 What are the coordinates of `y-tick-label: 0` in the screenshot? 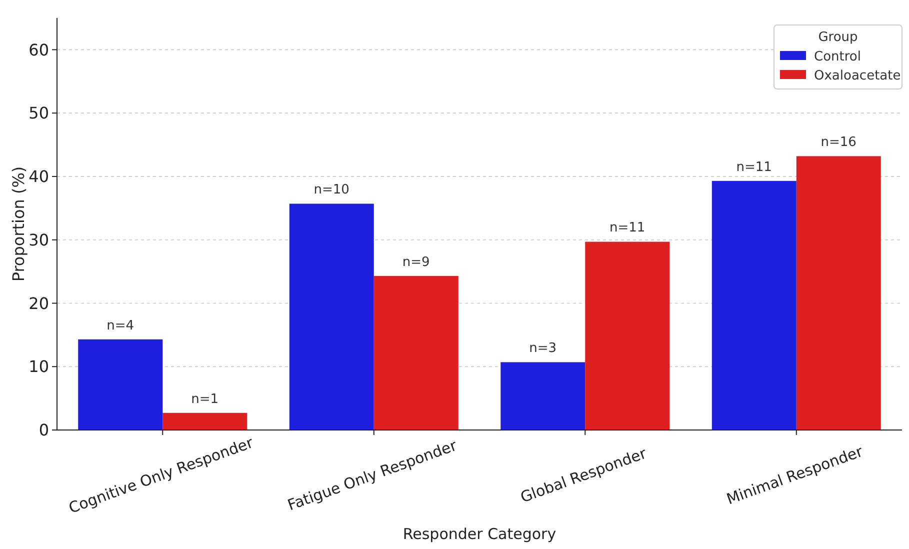 It's located at (43, 430).